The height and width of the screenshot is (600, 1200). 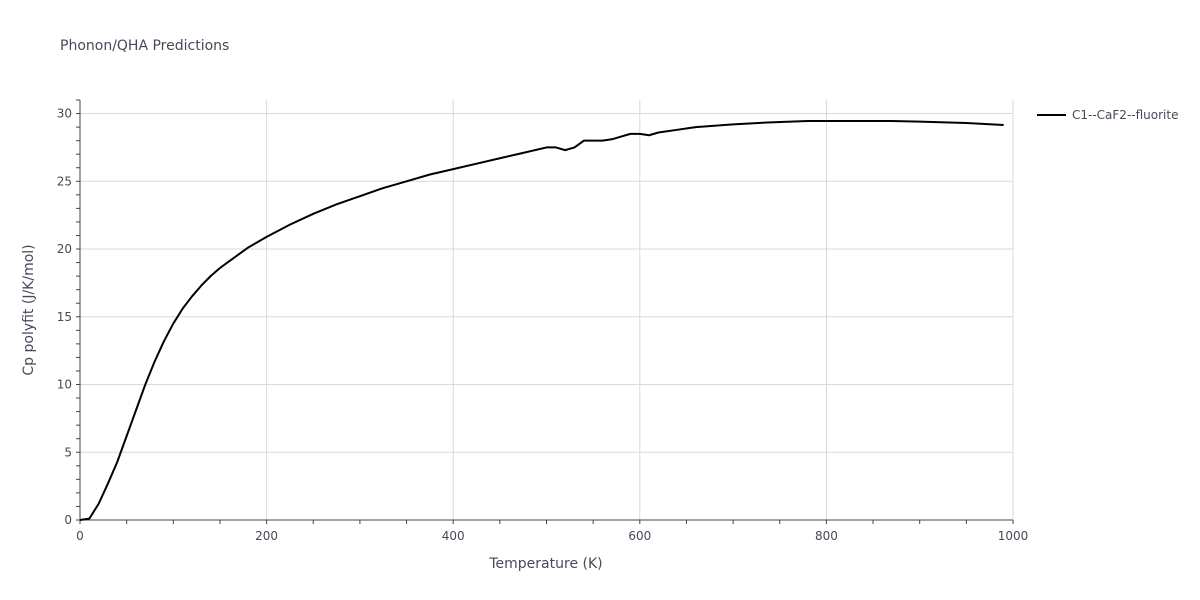 What do you see at coordinates (64, 249) in the screenshot?
I see `y-tick-label: 20` at bounding box center [64, 249].